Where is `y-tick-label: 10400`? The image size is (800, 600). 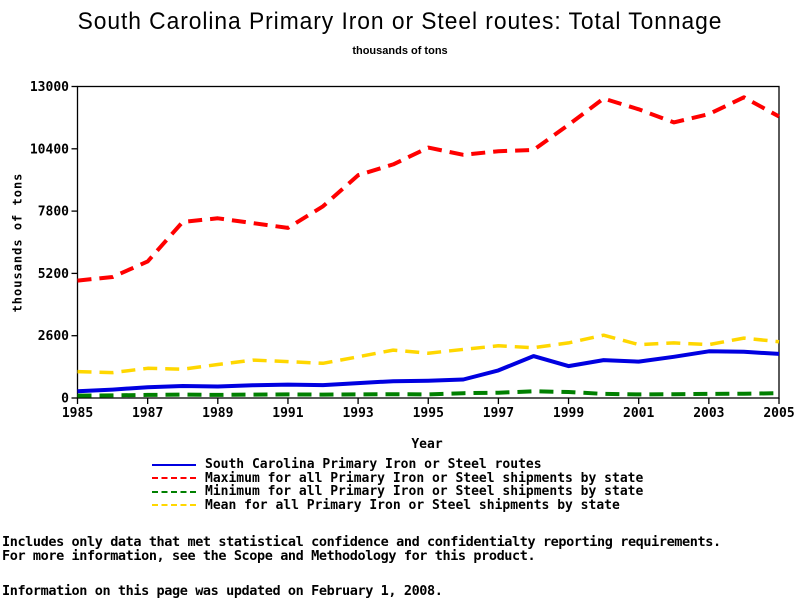
y-tick-label: 10400 is located at coordinates (49, 149).